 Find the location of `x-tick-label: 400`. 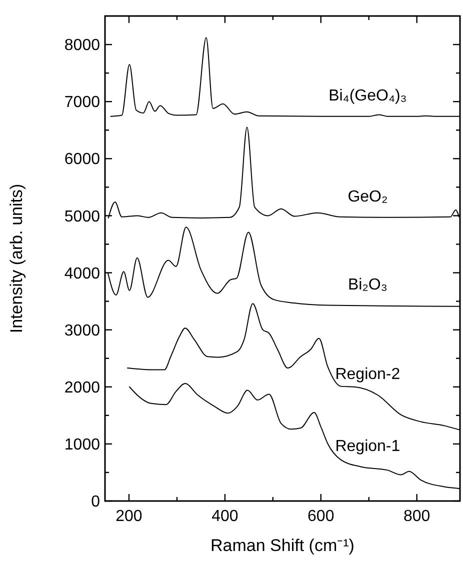

x-tick-label: 400 is located at coordinates (225, 516).